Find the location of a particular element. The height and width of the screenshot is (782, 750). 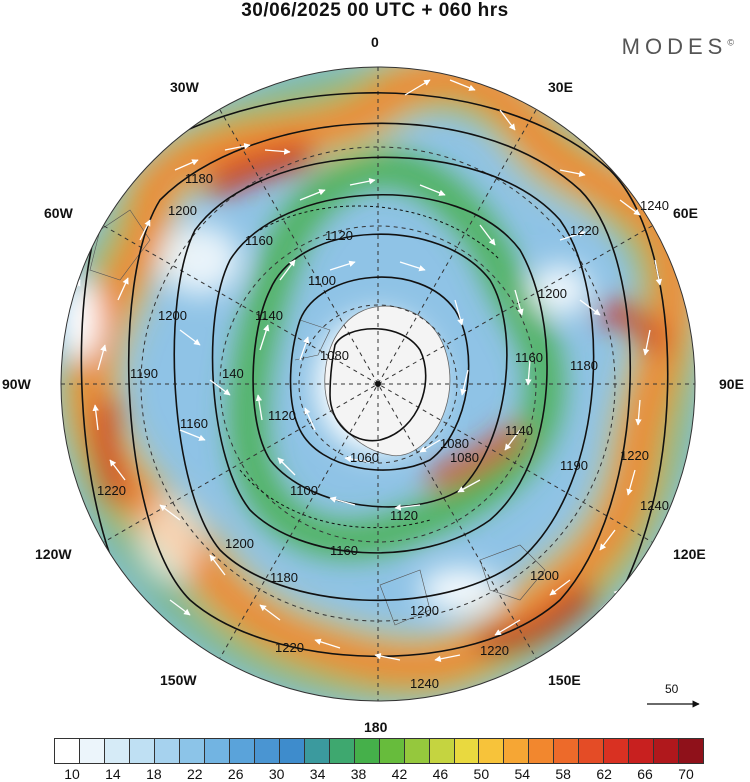

colorbar-tick-label: 18 is located at coordinates (154, 774).